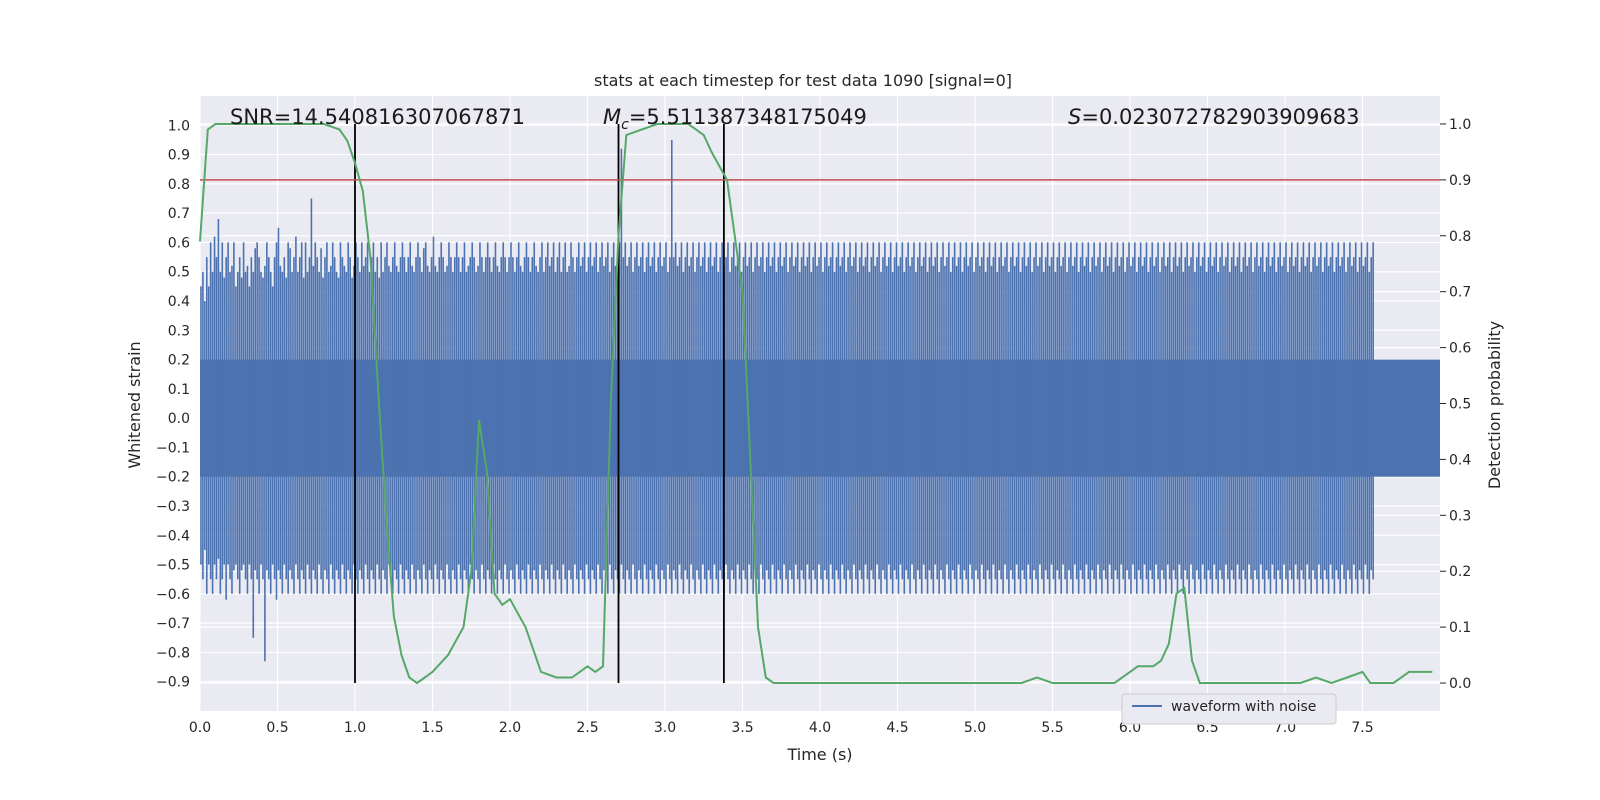  Describe the element at coordinates (200, 728) in the screenshot. I see `x-tick-label-0: 0.0` at that location.